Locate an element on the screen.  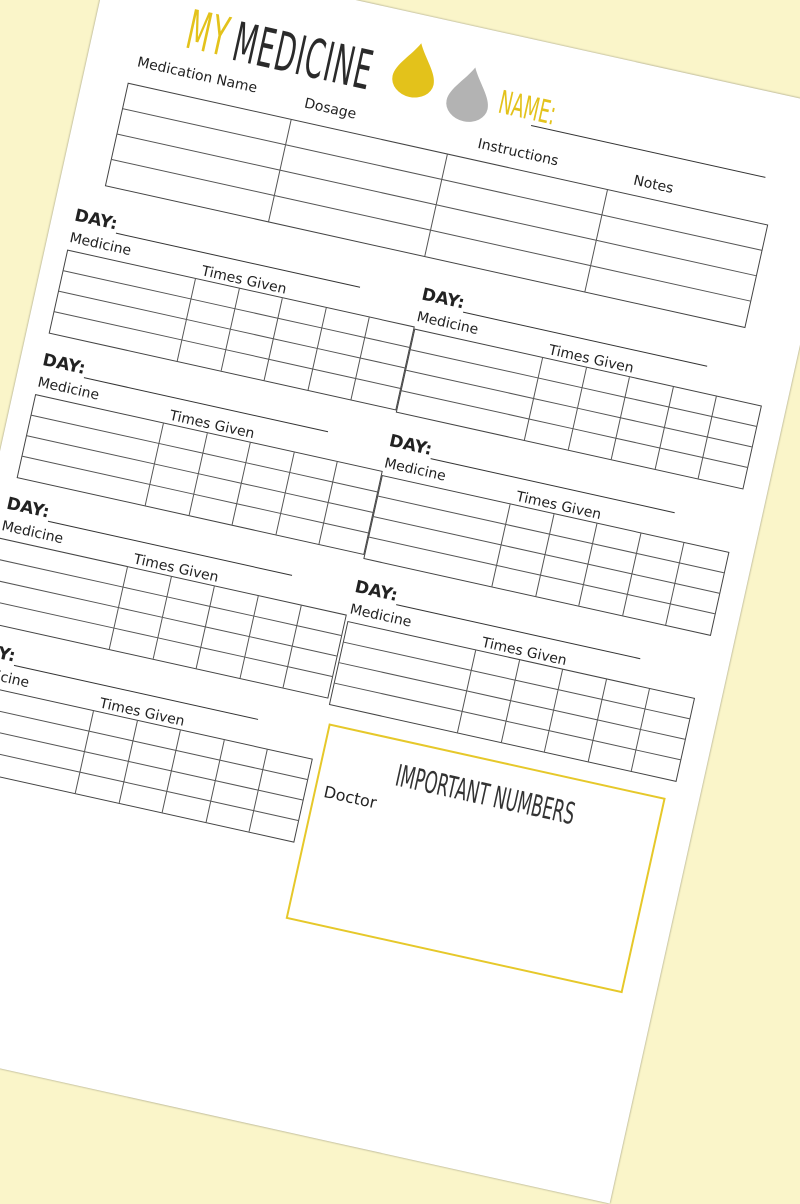
title-my: MY is located at coordinates (208, 34).